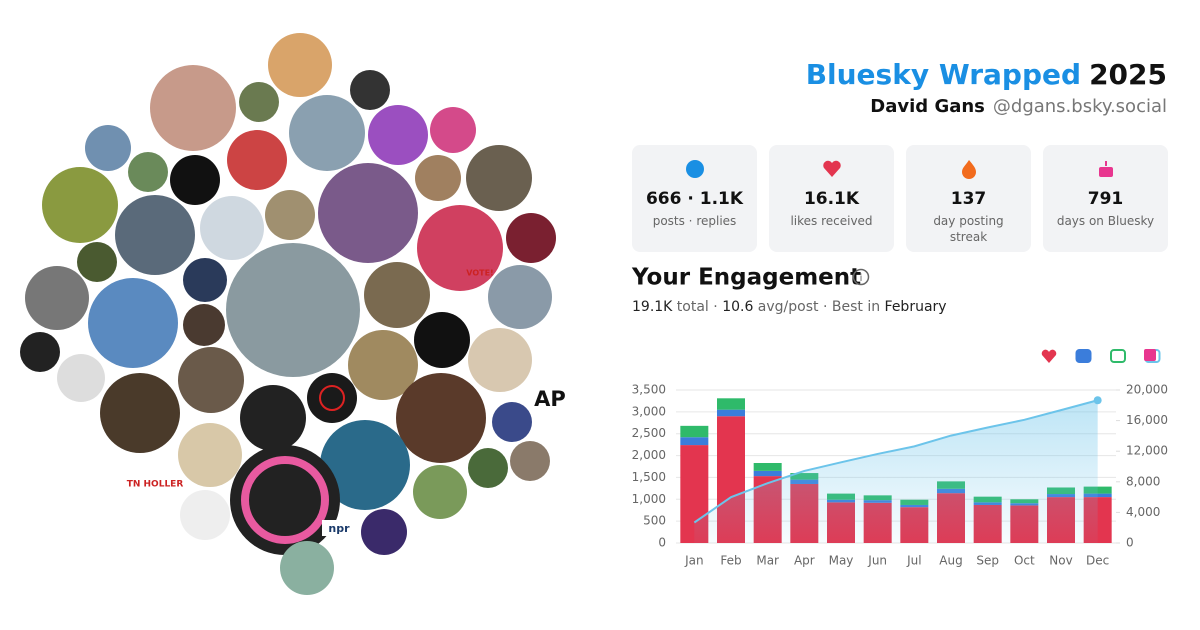 This screenshot has width=1200, height=630. Describe the element at coordinates (1147, 390) in the screenshot. I see `y2-tick-label: 20,000` at that location.